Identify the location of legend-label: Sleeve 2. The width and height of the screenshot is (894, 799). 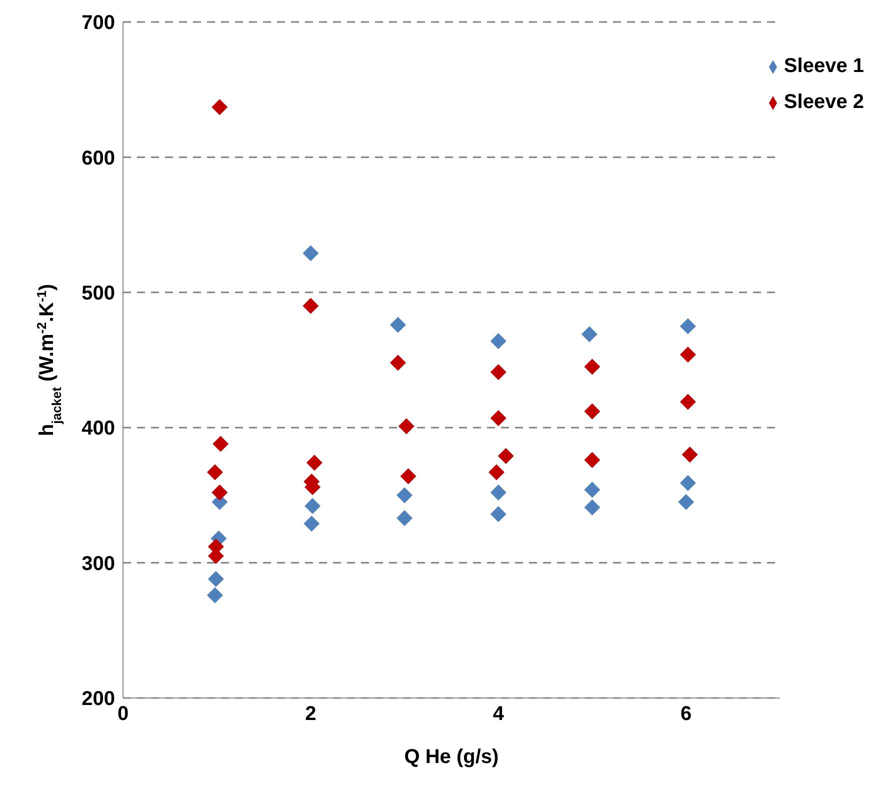
(824, 102).